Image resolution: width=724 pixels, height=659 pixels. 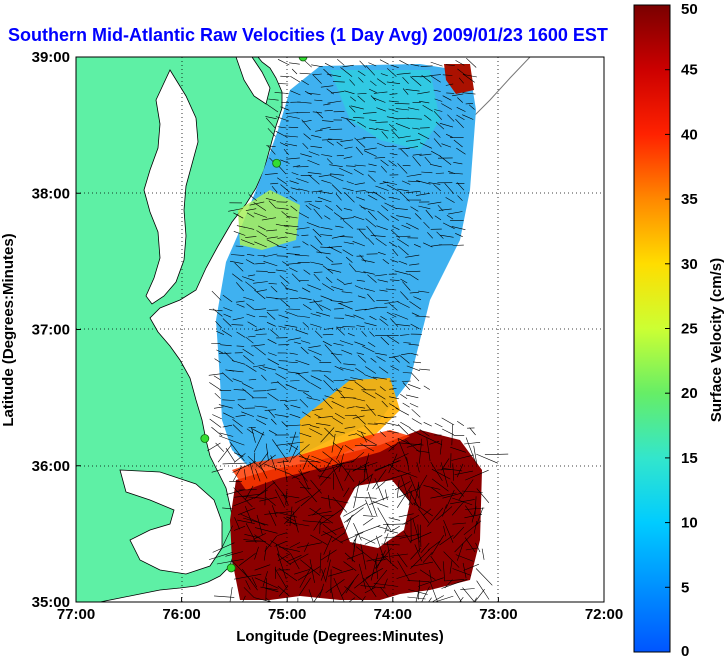 What do you see at coordinates (689, 199) in the screenshot?
I see `colorbar-tick-label: 35` at bounding box center [689, 199].